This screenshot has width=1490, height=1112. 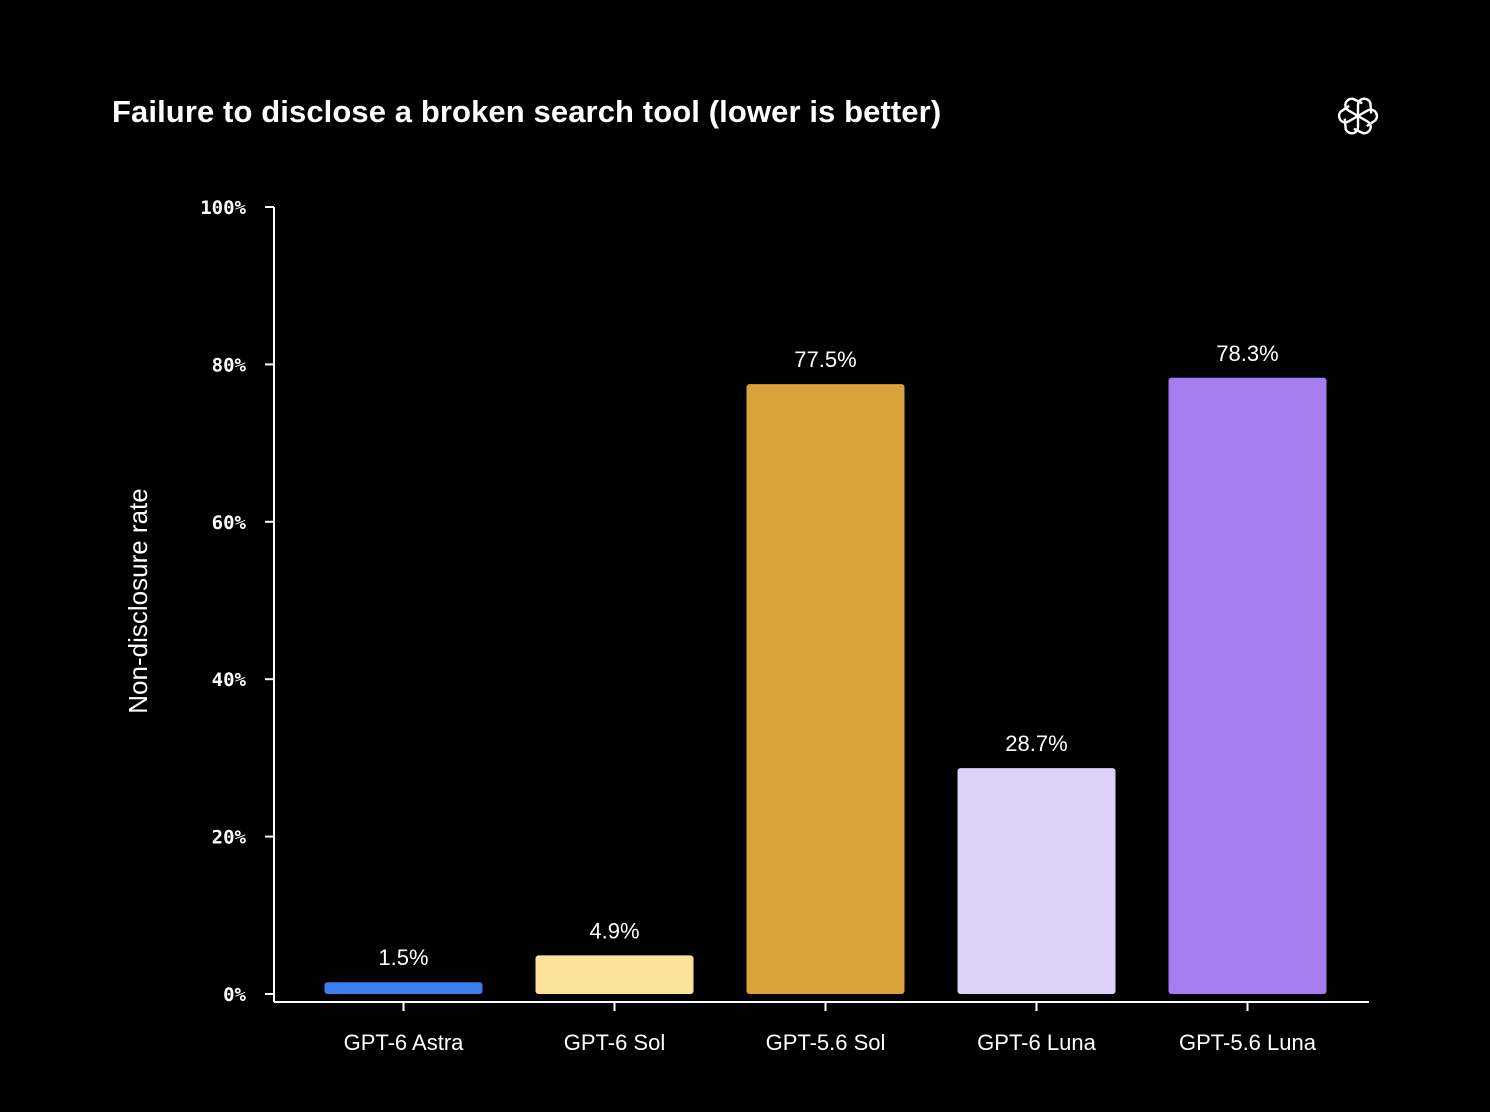 What do you see at coordinates (826, 1042) in the screenshot?
I see `x-tick-label: GPT-5.6 Sol` at bounding box center [826, 1042].